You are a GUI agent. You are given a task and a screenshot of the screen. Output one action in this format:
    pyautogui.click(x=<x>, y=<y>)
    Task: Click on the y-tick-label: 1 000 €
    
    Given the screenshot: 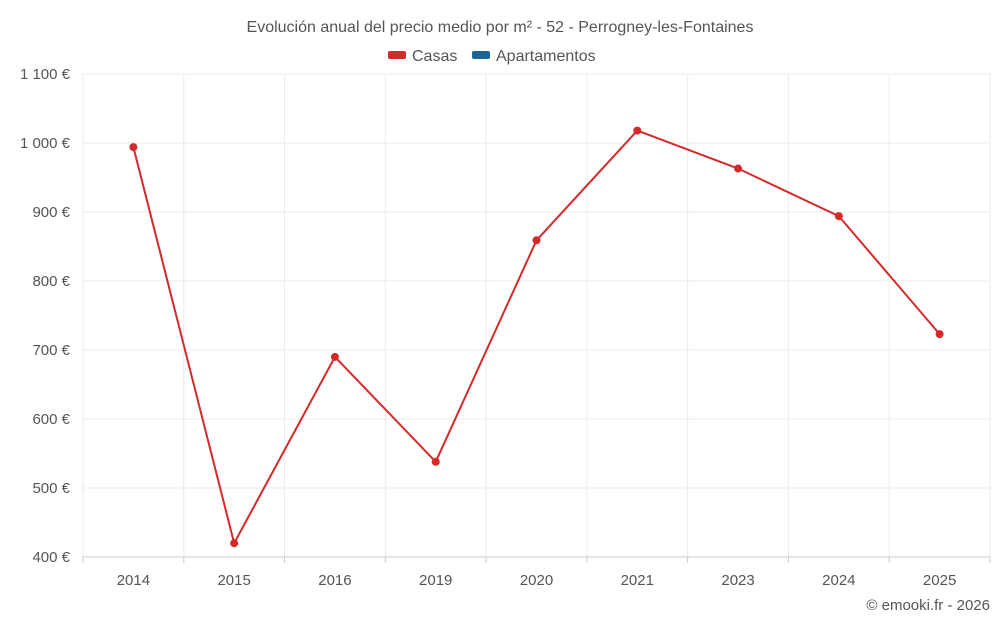 What is the action you would take?
    pyautogui.click(x=45, y=143)
    